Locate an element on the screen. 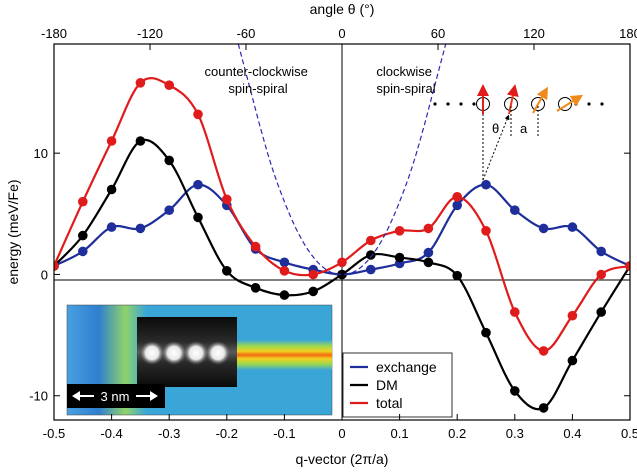 The image size is (637, 472). y-tick-label-2: 10 is located at coordinates (41, 153).